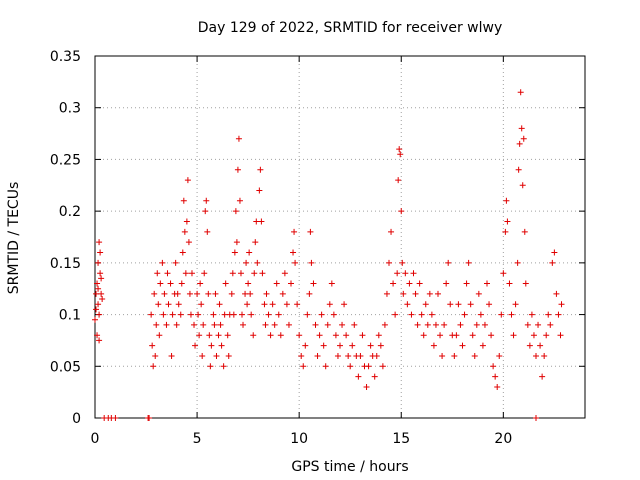 The image size is (640, 480). I want to click on x-tick-label: 15, so click(401, 439).